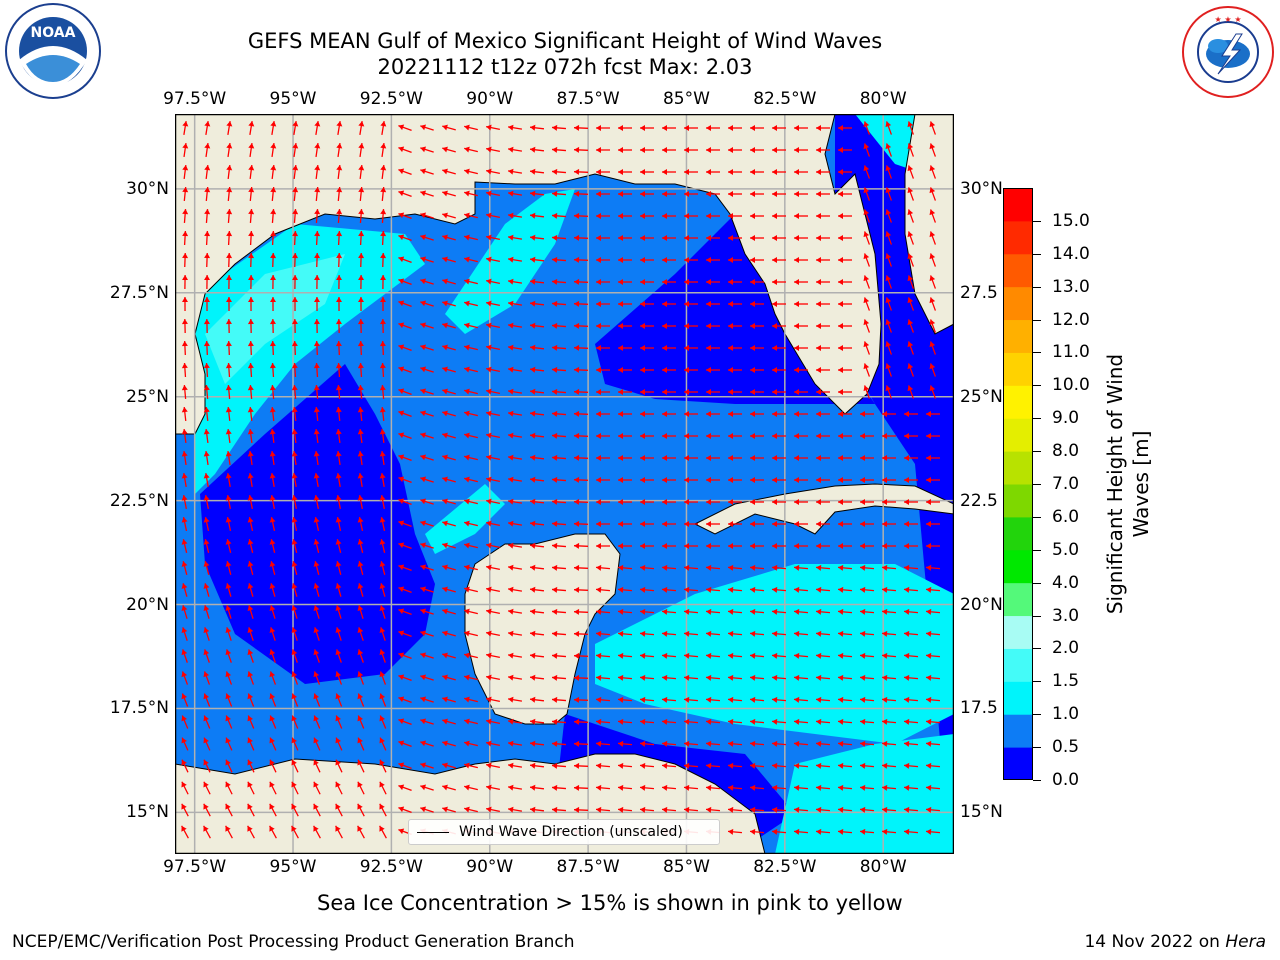  Describe the element at coordinates (1071, 385) in the screenshot. I see `colorbar-tick-label: 10.0` at that location.